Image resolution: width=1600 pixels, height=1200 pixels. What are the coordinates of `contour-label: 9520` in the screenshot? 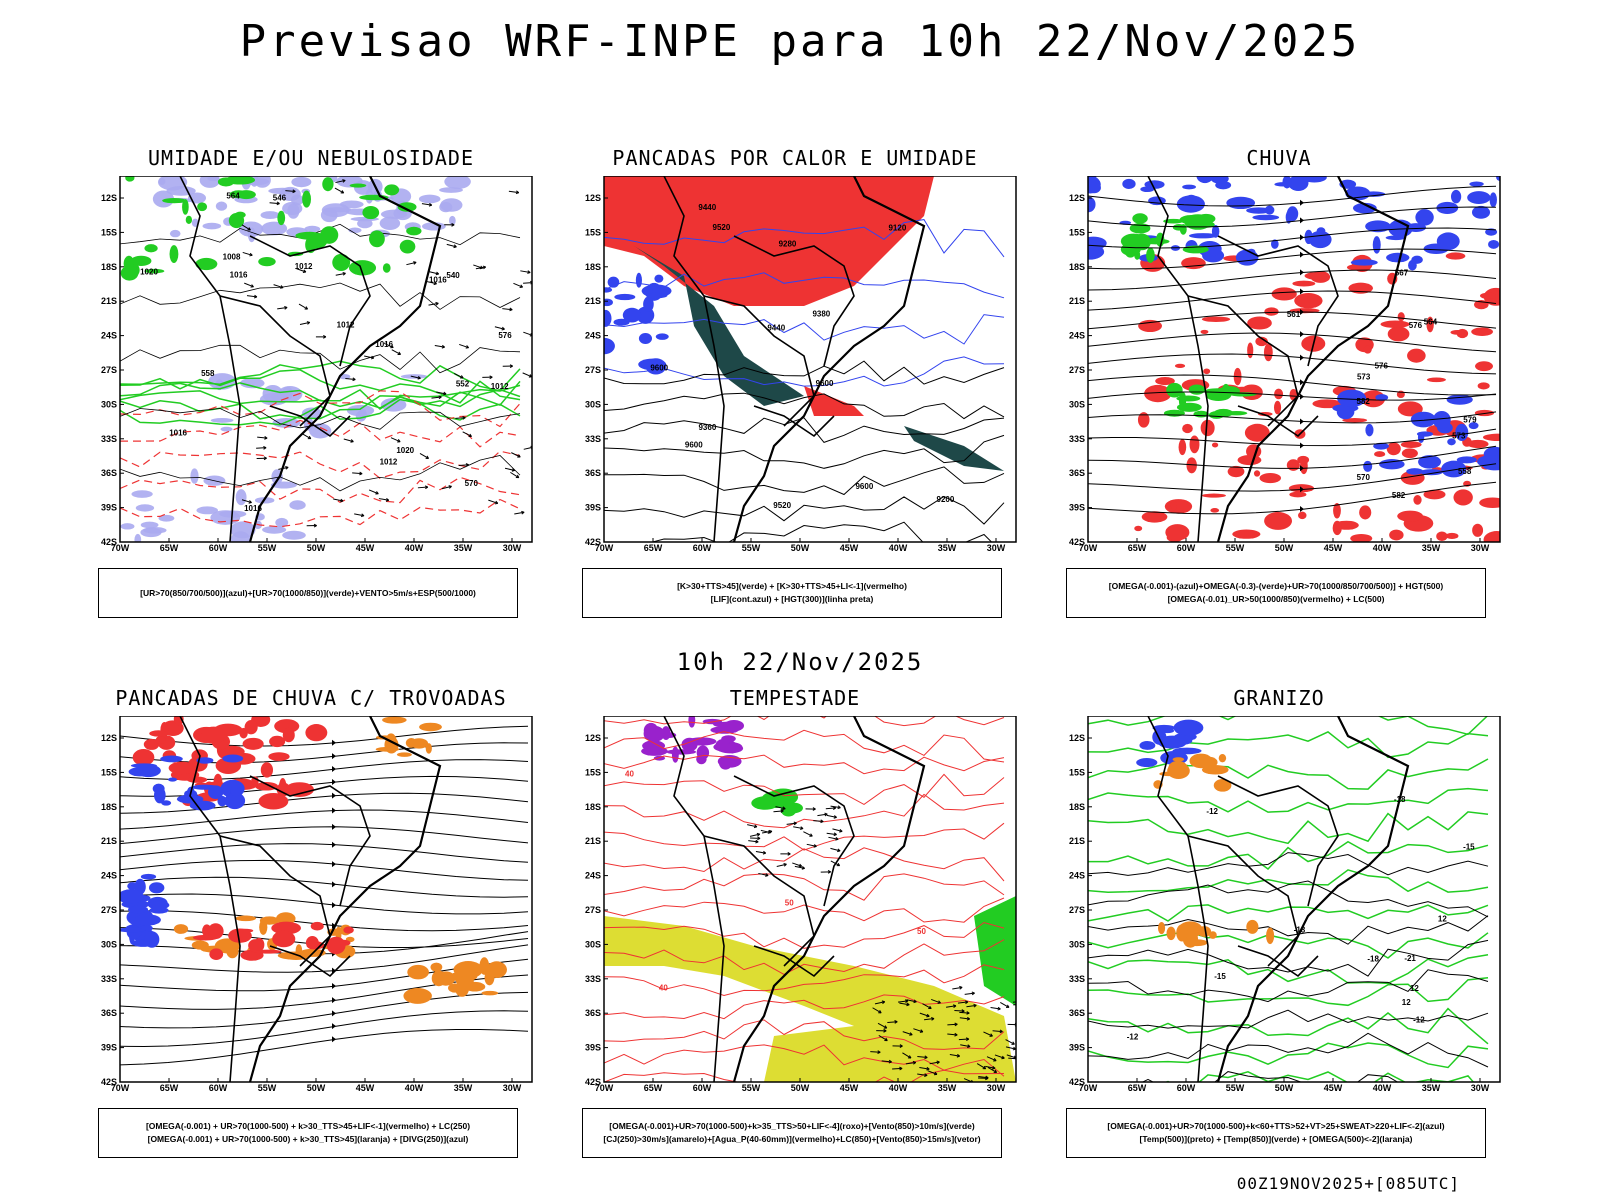 It's located at (782, 505).